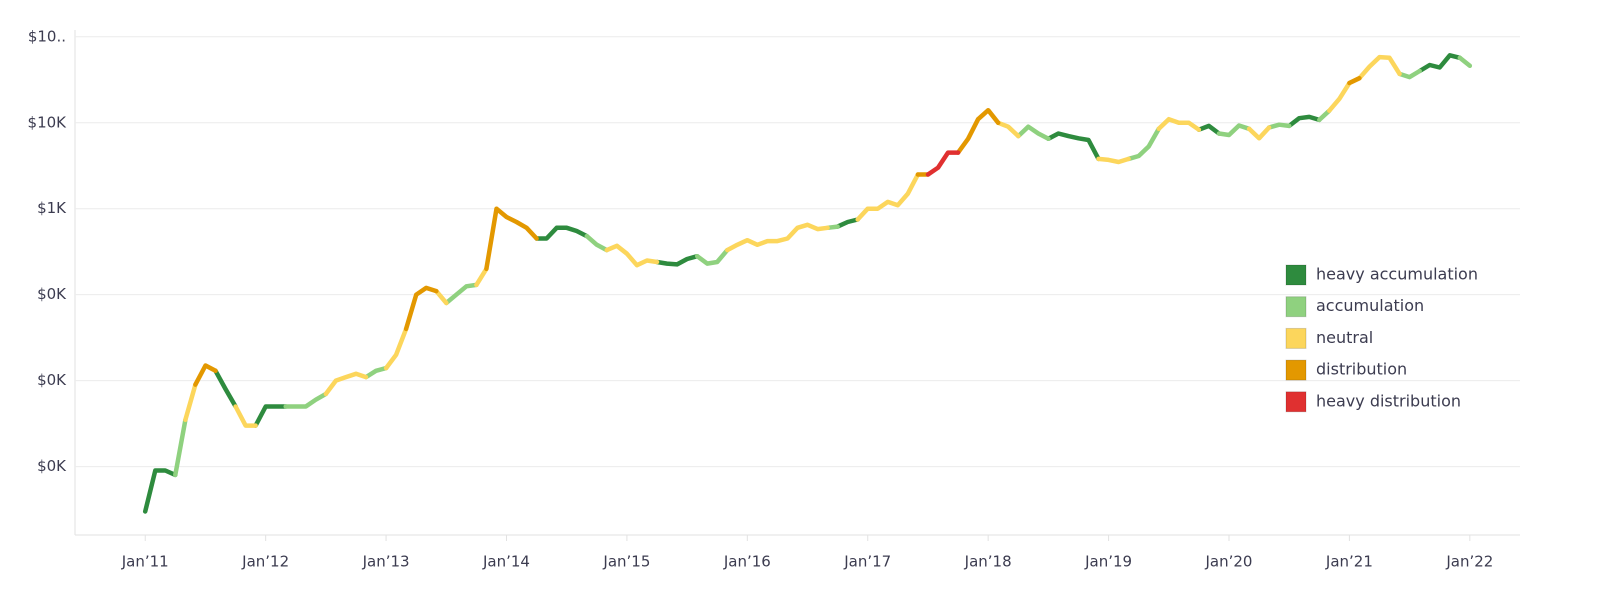  What do you see at coordinates (1349, 562) in the screenshot?
I see `x-tick-label: Jan’21` at bounding box center [1349, 562].